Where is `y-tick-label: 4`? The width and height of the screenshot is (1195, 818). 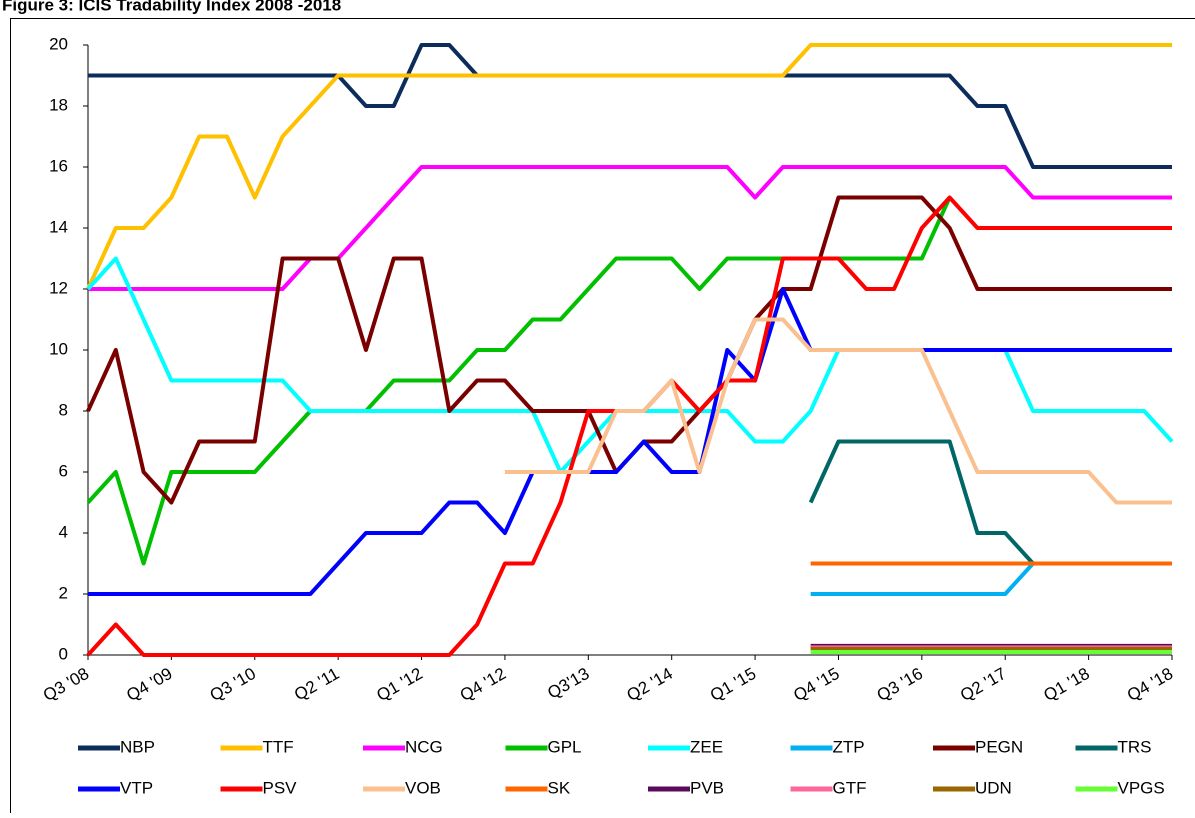
y-tick-label: 4 is located at coordinates (63, 531).